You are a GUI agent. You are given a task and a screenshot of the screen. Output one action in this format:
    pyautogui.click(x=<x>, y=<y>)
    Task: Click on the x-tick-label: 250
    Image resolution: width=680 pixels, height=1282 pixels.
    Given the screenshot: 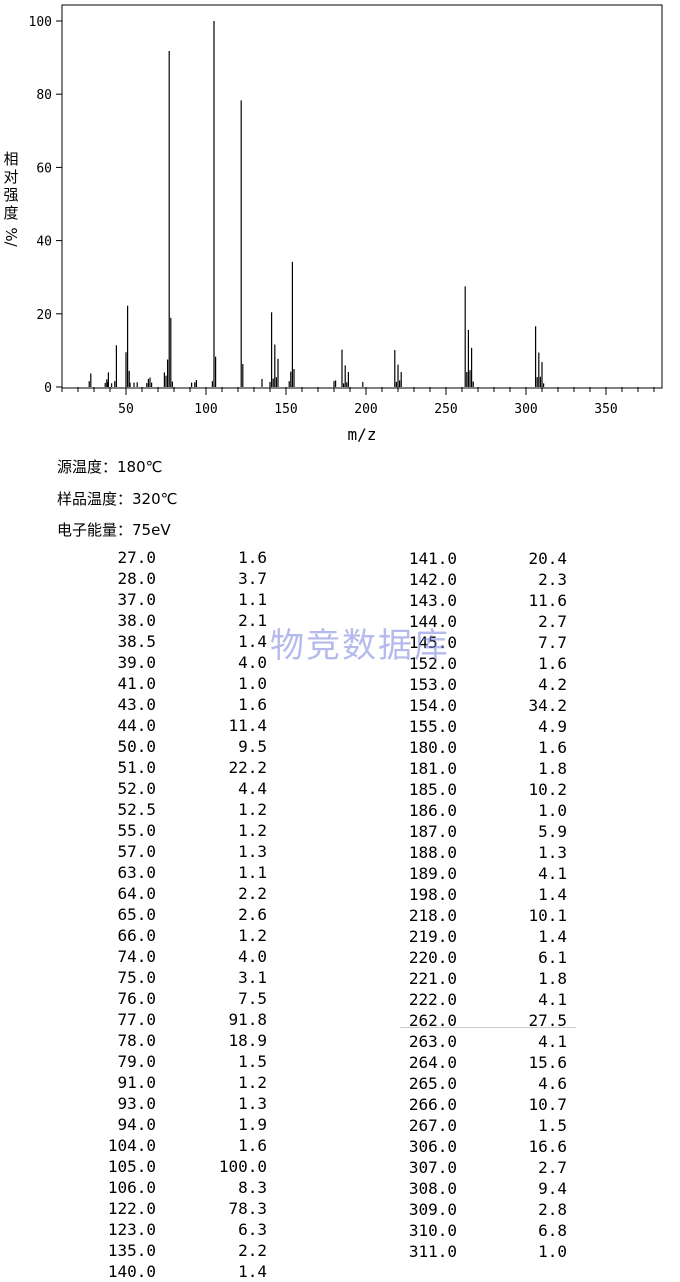 What is the action you would take?
    pyautogui.click(x=445, y=409)
    